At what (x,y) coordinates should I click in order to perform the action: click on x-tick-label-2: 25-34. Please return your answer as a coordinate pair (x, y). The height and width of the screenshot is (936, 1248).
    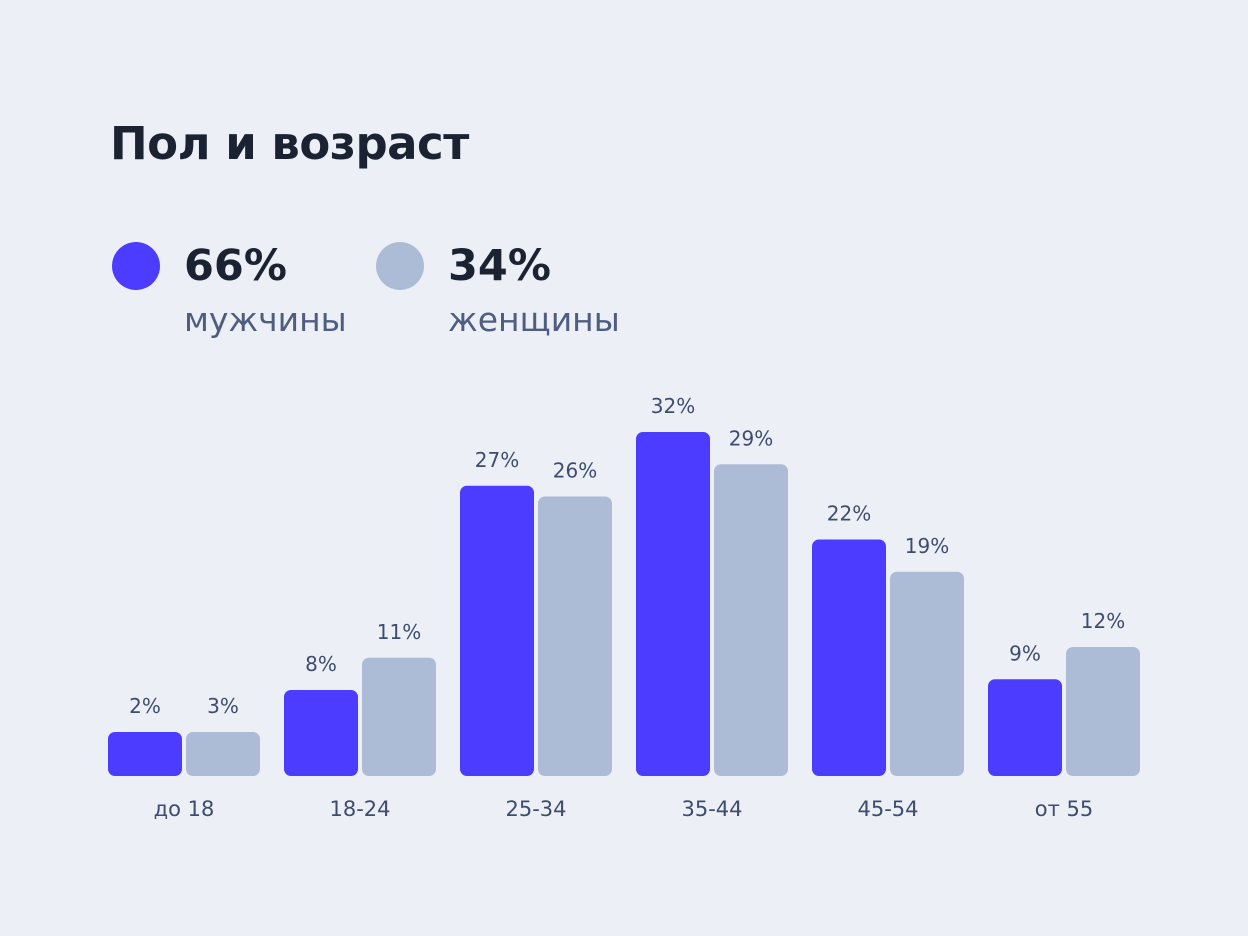
    Looking at the image, I should click on (535, 809).